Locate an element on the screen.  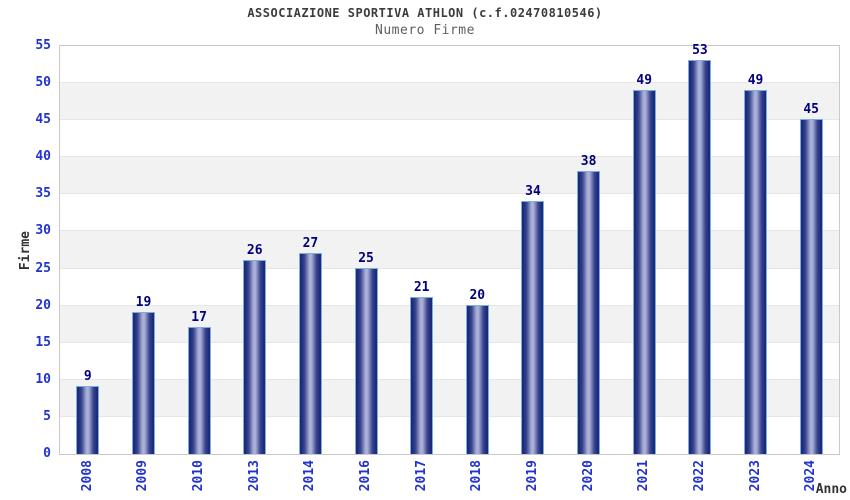
y-tick-label: 50 is located at coordinates (43, 83).